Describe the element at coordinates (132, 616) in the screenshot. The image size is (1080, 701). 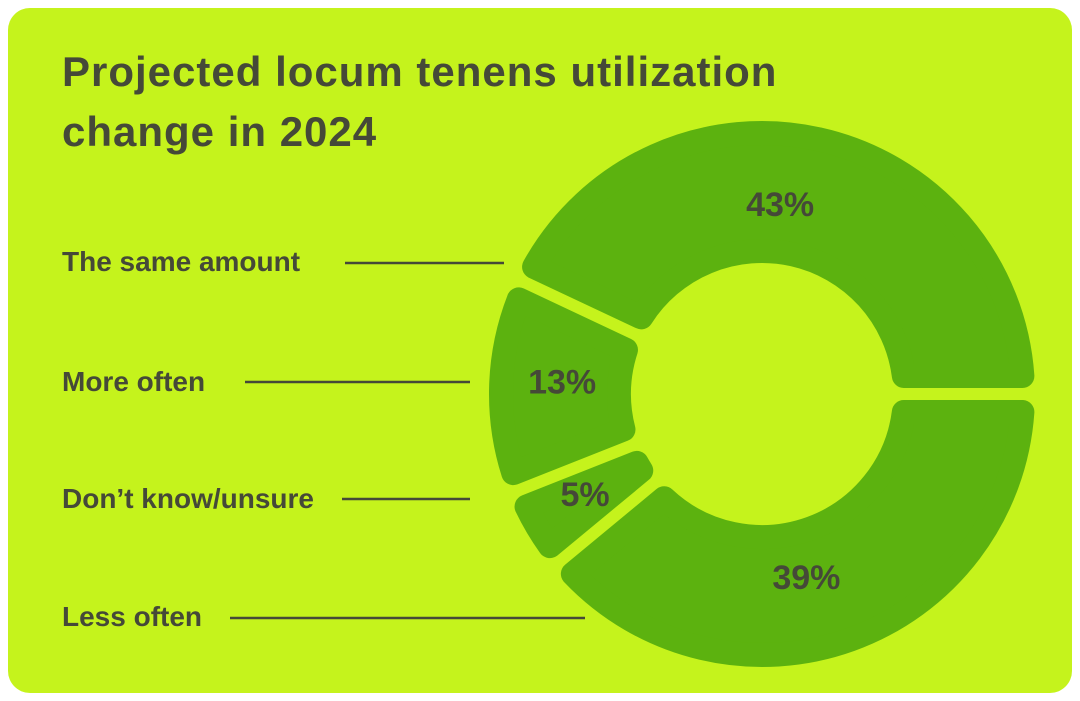
I see `legend-label-less-often: Less often` at that location.